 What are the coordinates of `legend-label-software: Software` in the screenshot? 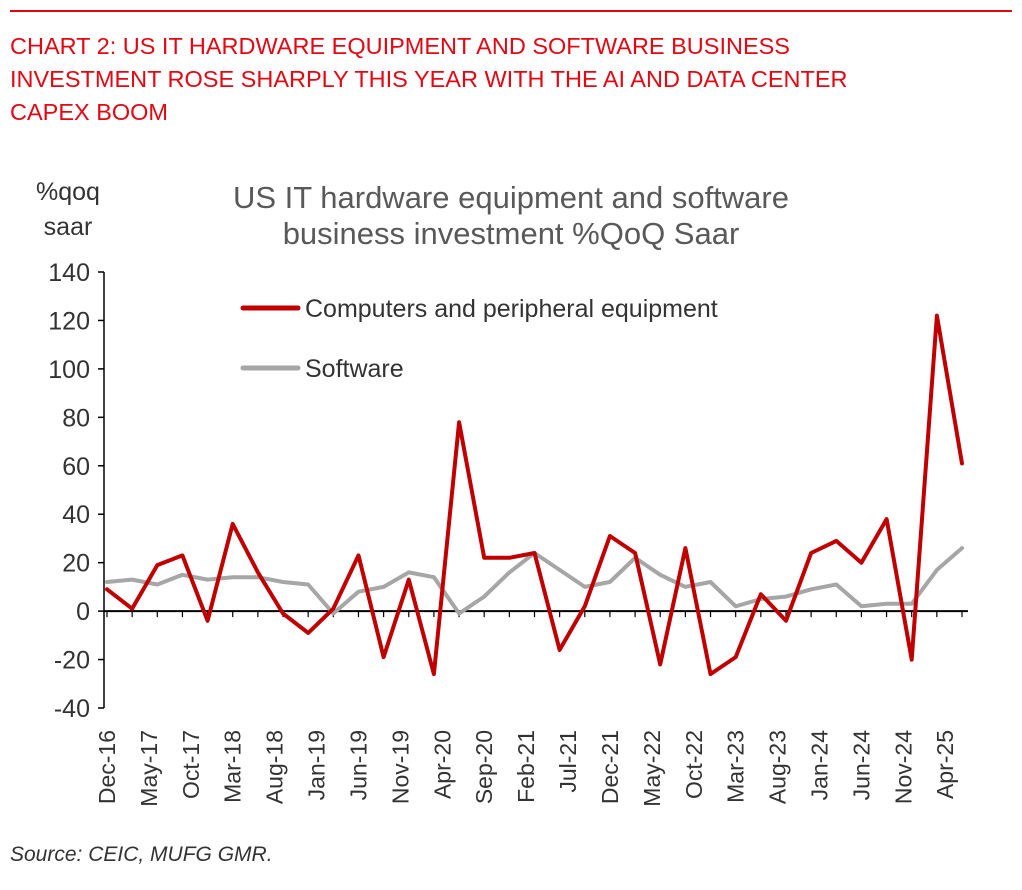 It's located at (354, 369).